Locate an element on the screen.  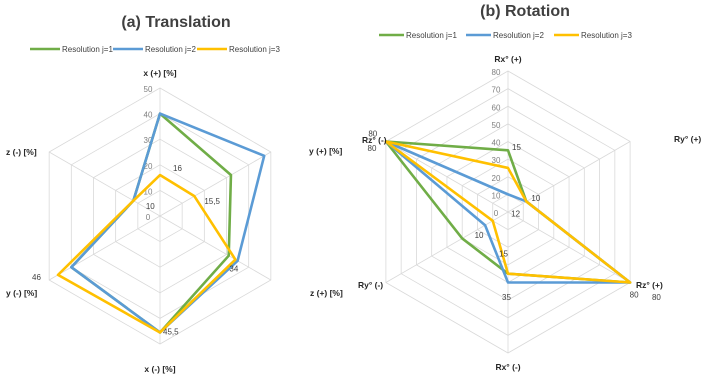
axis-label: y (+) [%] is located at coordinates (325, 151).